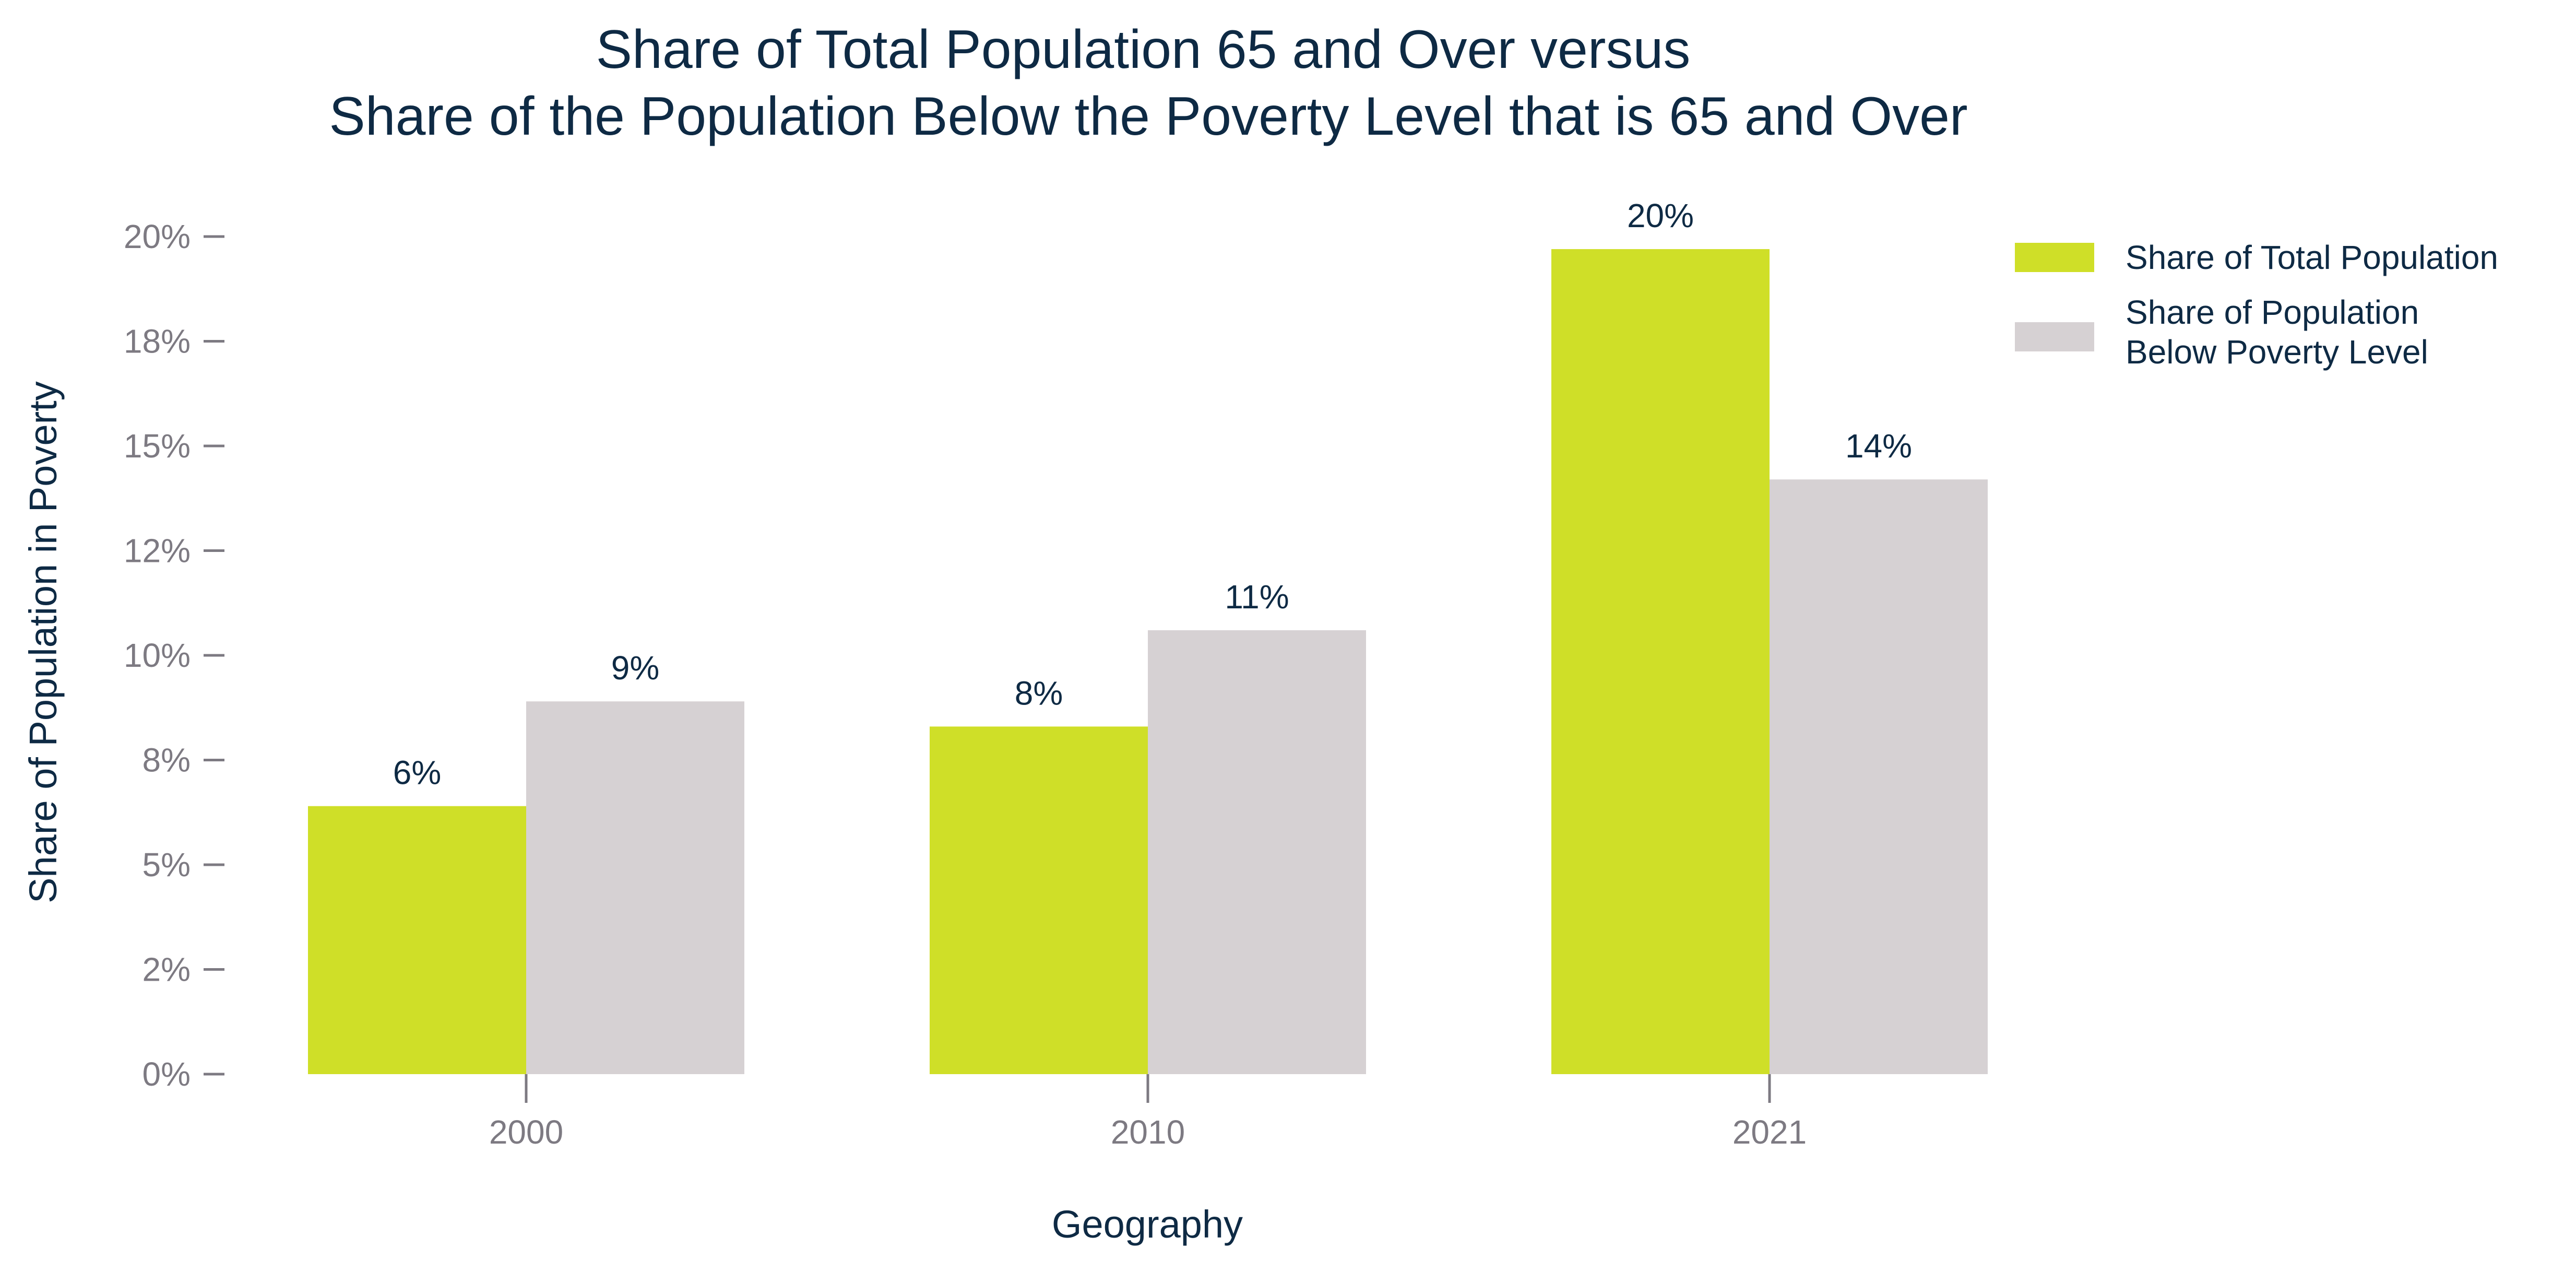  I want to click on bar-below-poverty-2021, so click(1879, 777).